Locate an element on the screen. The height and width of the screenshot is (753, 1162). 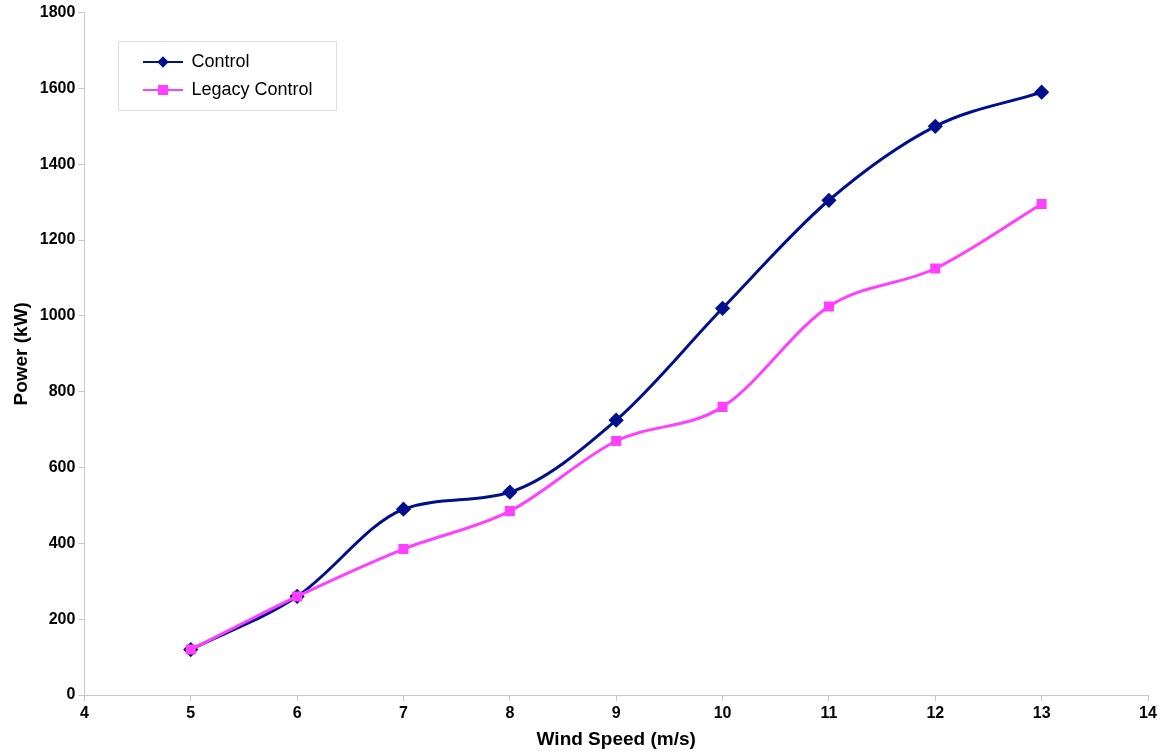
y-tick-label: 1800 is located at coordinates (57, 12).